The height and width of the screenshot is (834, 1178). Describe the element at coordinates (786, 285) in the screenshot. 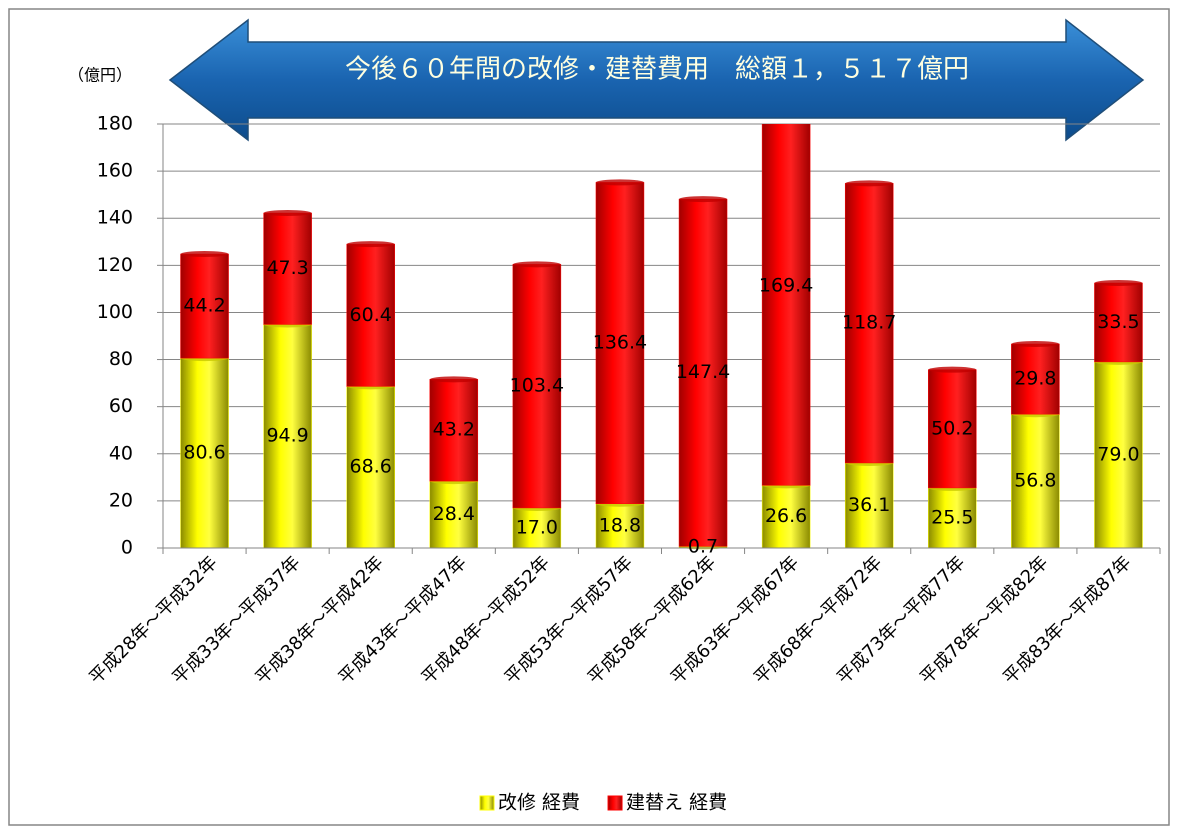

I see `data-label: 169.4` at that location.